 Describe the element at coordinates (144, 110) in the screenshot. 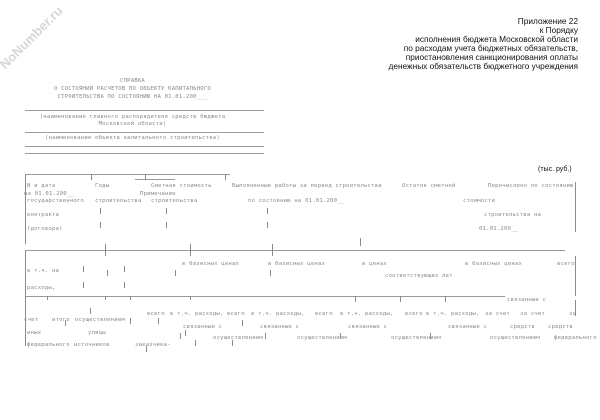

I see `manager-line` at that location.